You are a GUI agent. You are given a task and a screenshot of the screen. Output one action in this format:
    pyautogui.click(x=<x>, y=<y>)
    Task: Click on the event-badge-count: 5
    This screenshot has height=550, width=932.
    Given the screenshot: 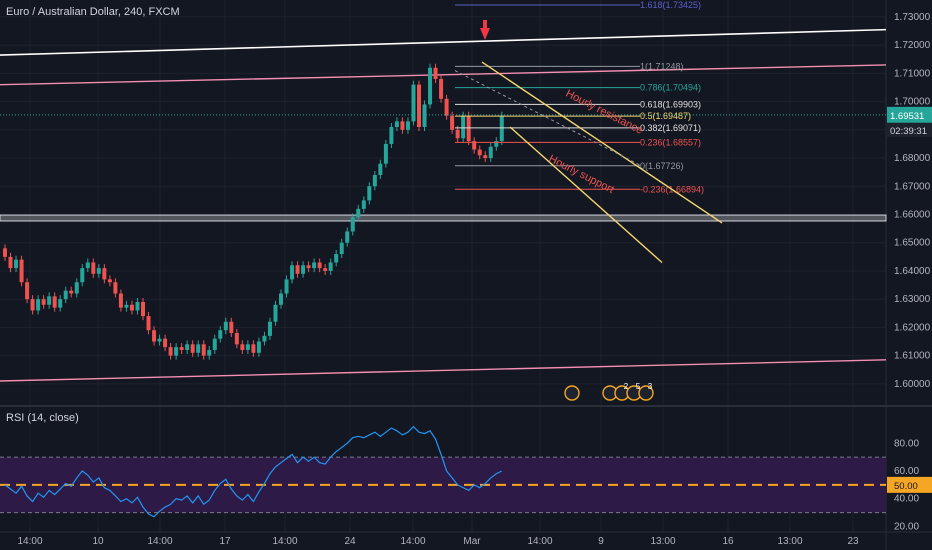 What is the action you would take?
    pyautogui.click(x=638, y=386)
    